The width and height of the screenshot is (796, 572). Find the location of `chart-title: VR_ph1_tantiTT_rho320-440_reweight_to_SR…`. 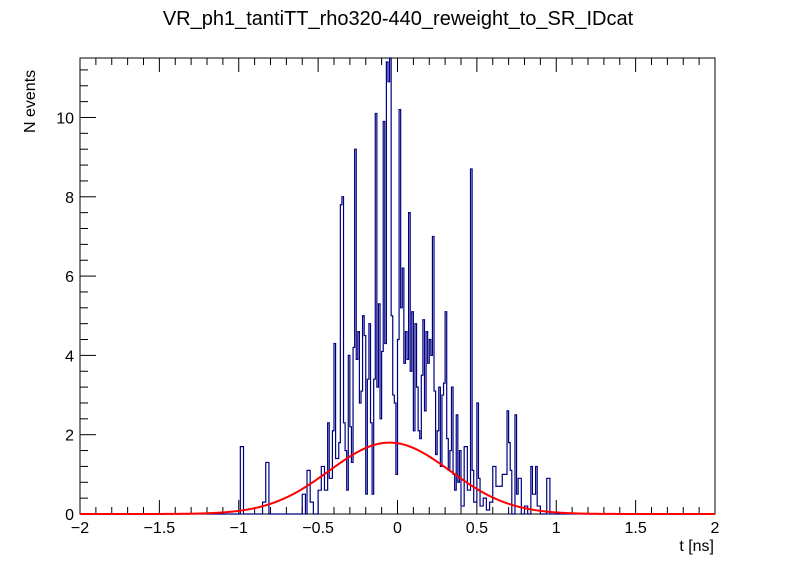

chart-title: VR_ph1_tantiTT_rho320-440_reweight_to_SR… is located at coordinates (398, 19).